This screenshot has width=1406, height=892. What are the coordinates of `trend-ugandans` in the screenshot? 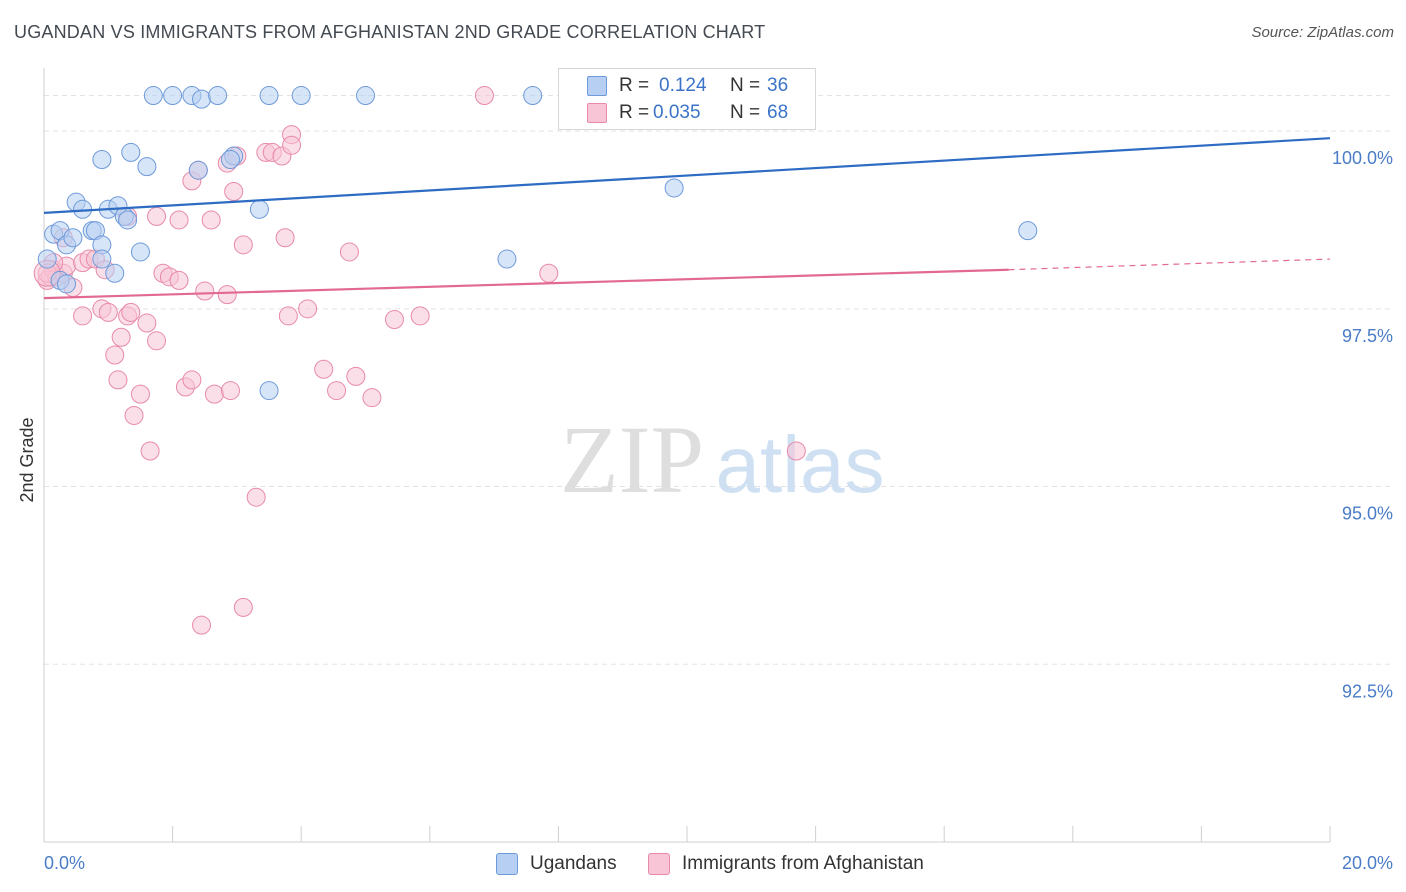 It's located at (687, 175).